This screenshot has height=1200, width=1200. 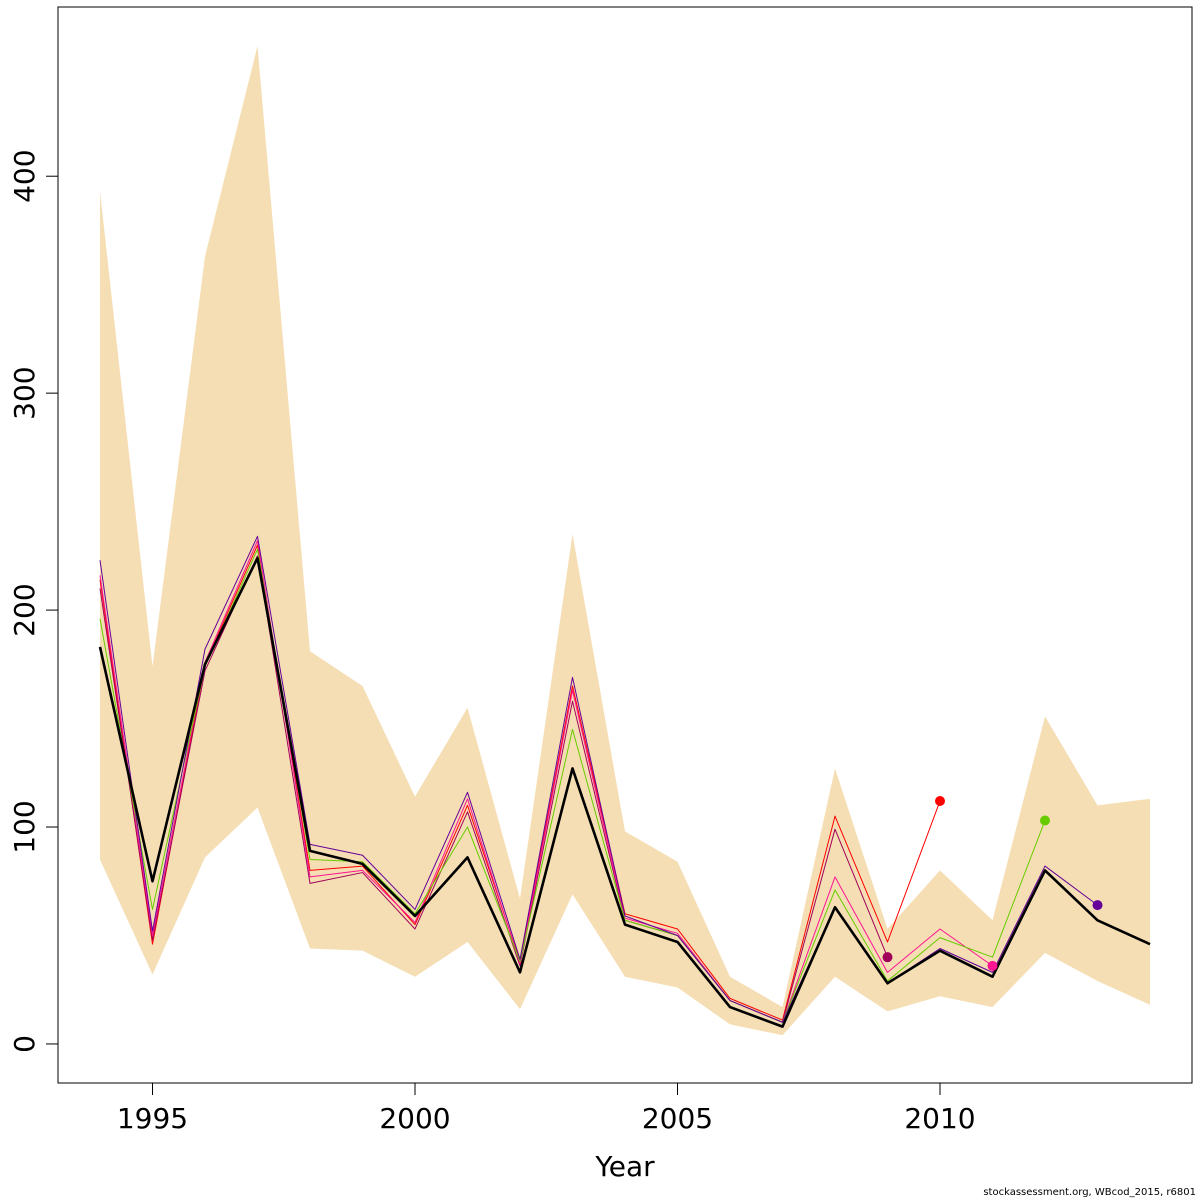 What do you see at coordinates (992, 883) in the screenshot?
I see `points-layer` at bounding box center [992, 883].